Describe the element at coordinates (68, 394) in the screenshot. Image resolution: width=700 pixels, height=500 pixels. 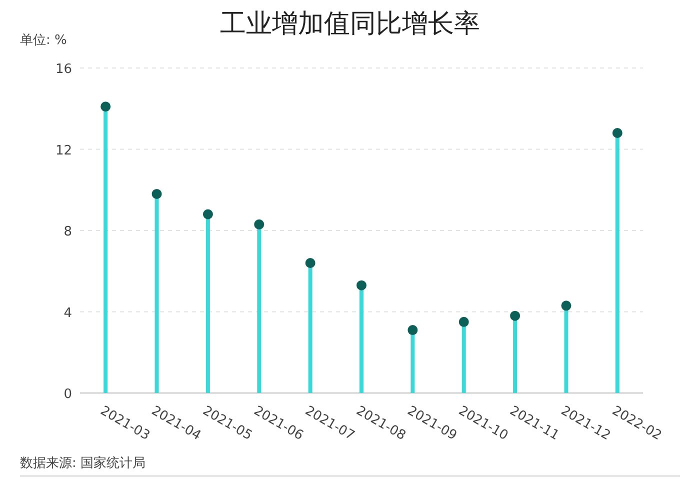
I see `y-tick-label: 0` at that location.